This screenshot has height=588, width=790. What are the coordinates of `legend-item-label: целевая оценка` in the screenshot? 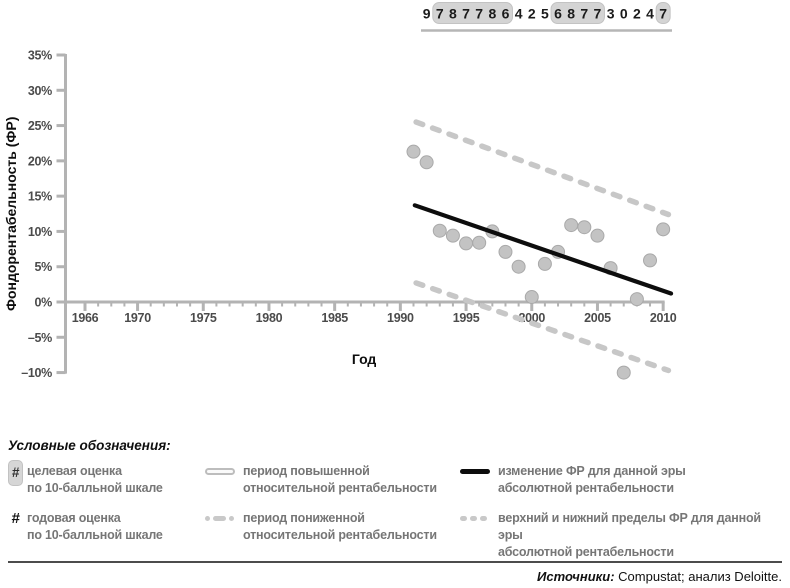 It's located at (74, 471).